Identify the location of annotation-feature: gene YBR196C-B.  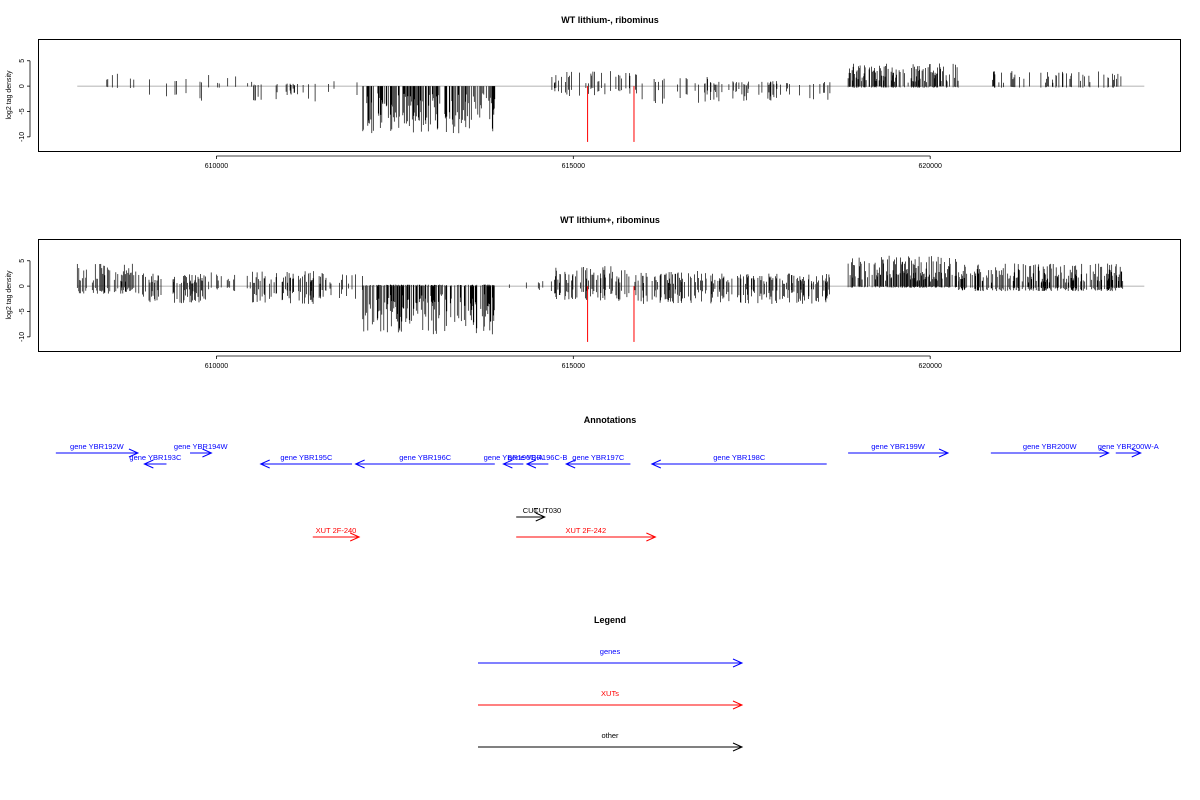
(537, 461).